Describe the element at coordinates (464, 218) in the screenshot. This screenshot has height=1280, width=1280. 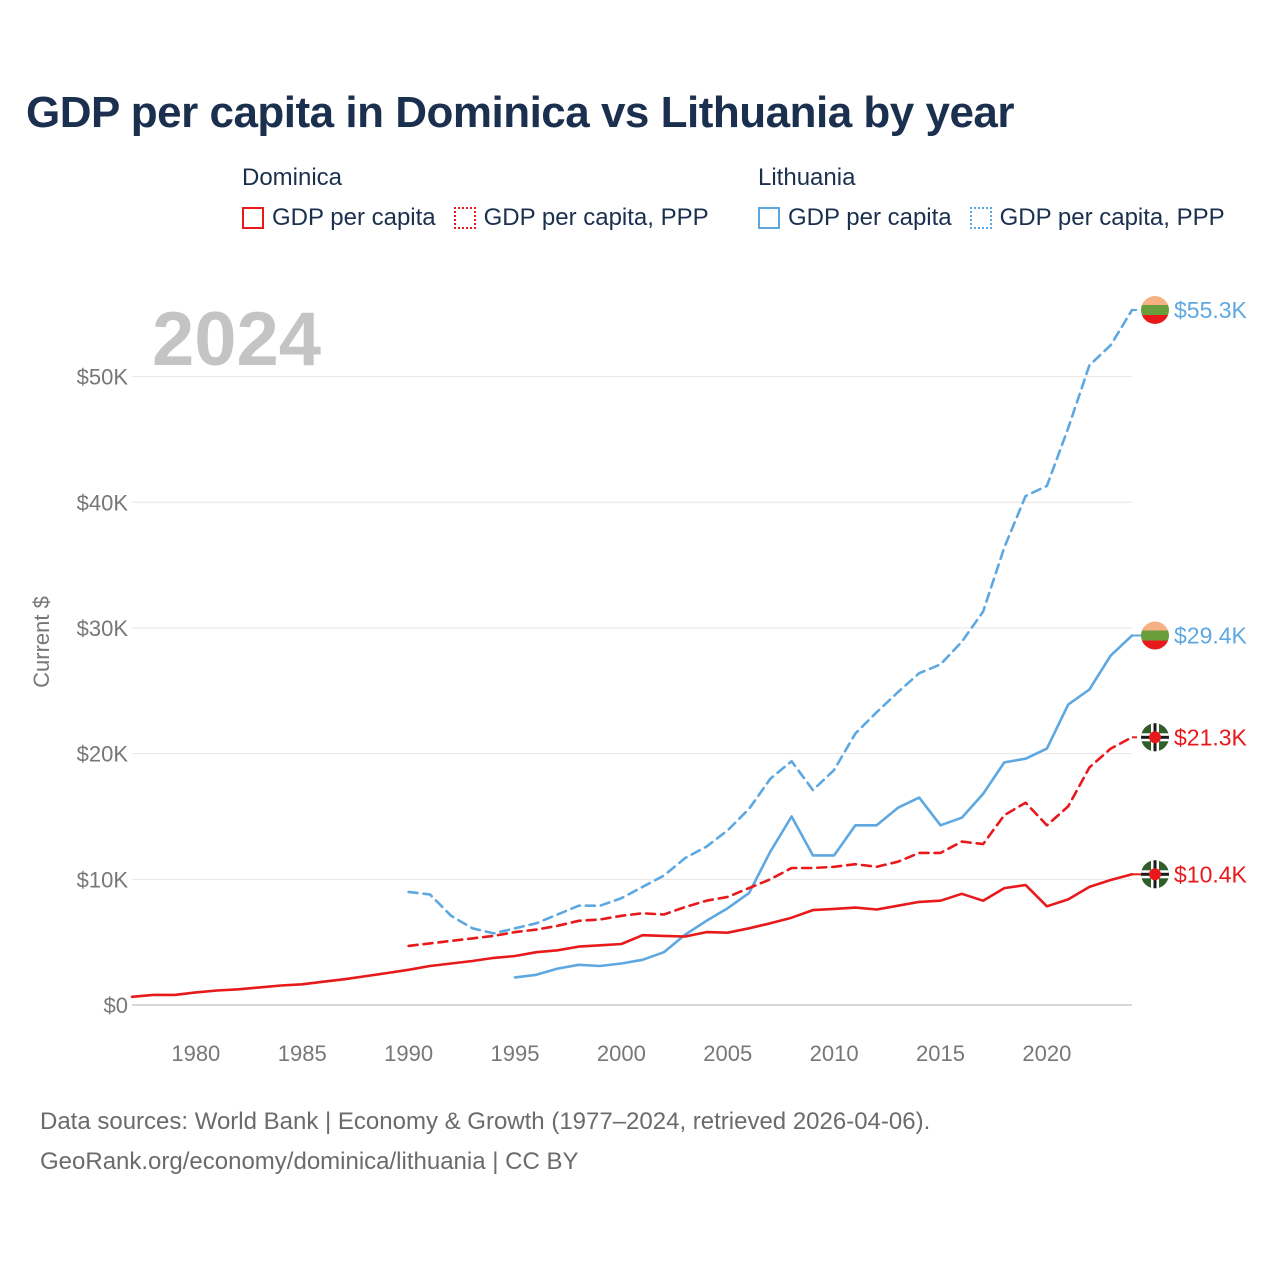
I see `legend-swatch-dotted-red` at that location.